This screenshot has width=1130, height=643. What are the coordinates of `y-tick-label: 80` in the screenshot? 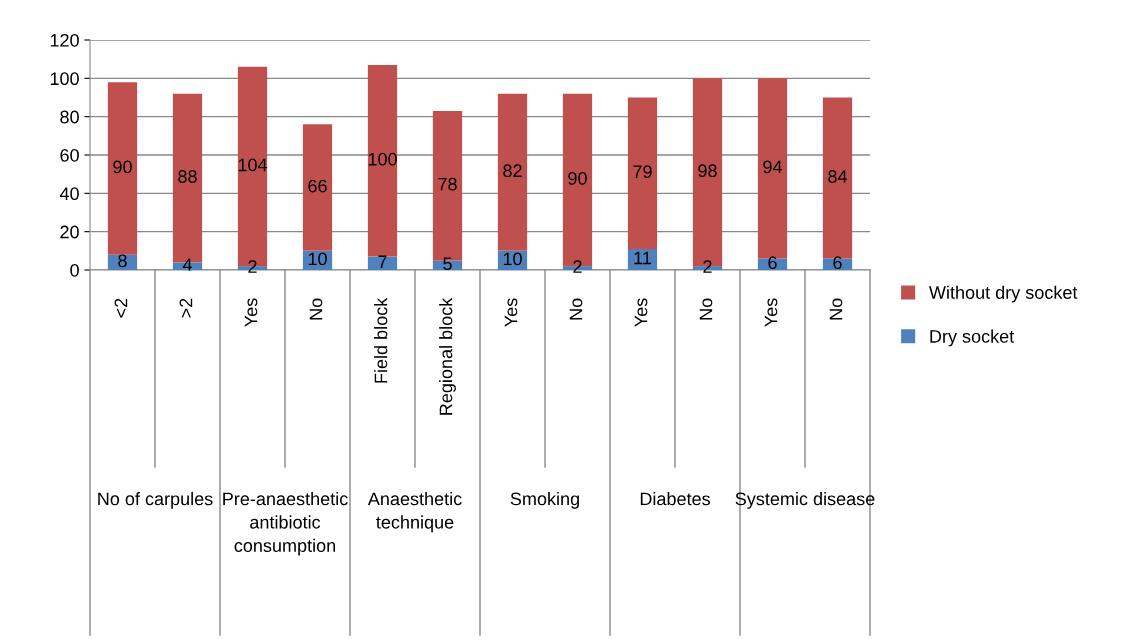 It's located at (69, 117).